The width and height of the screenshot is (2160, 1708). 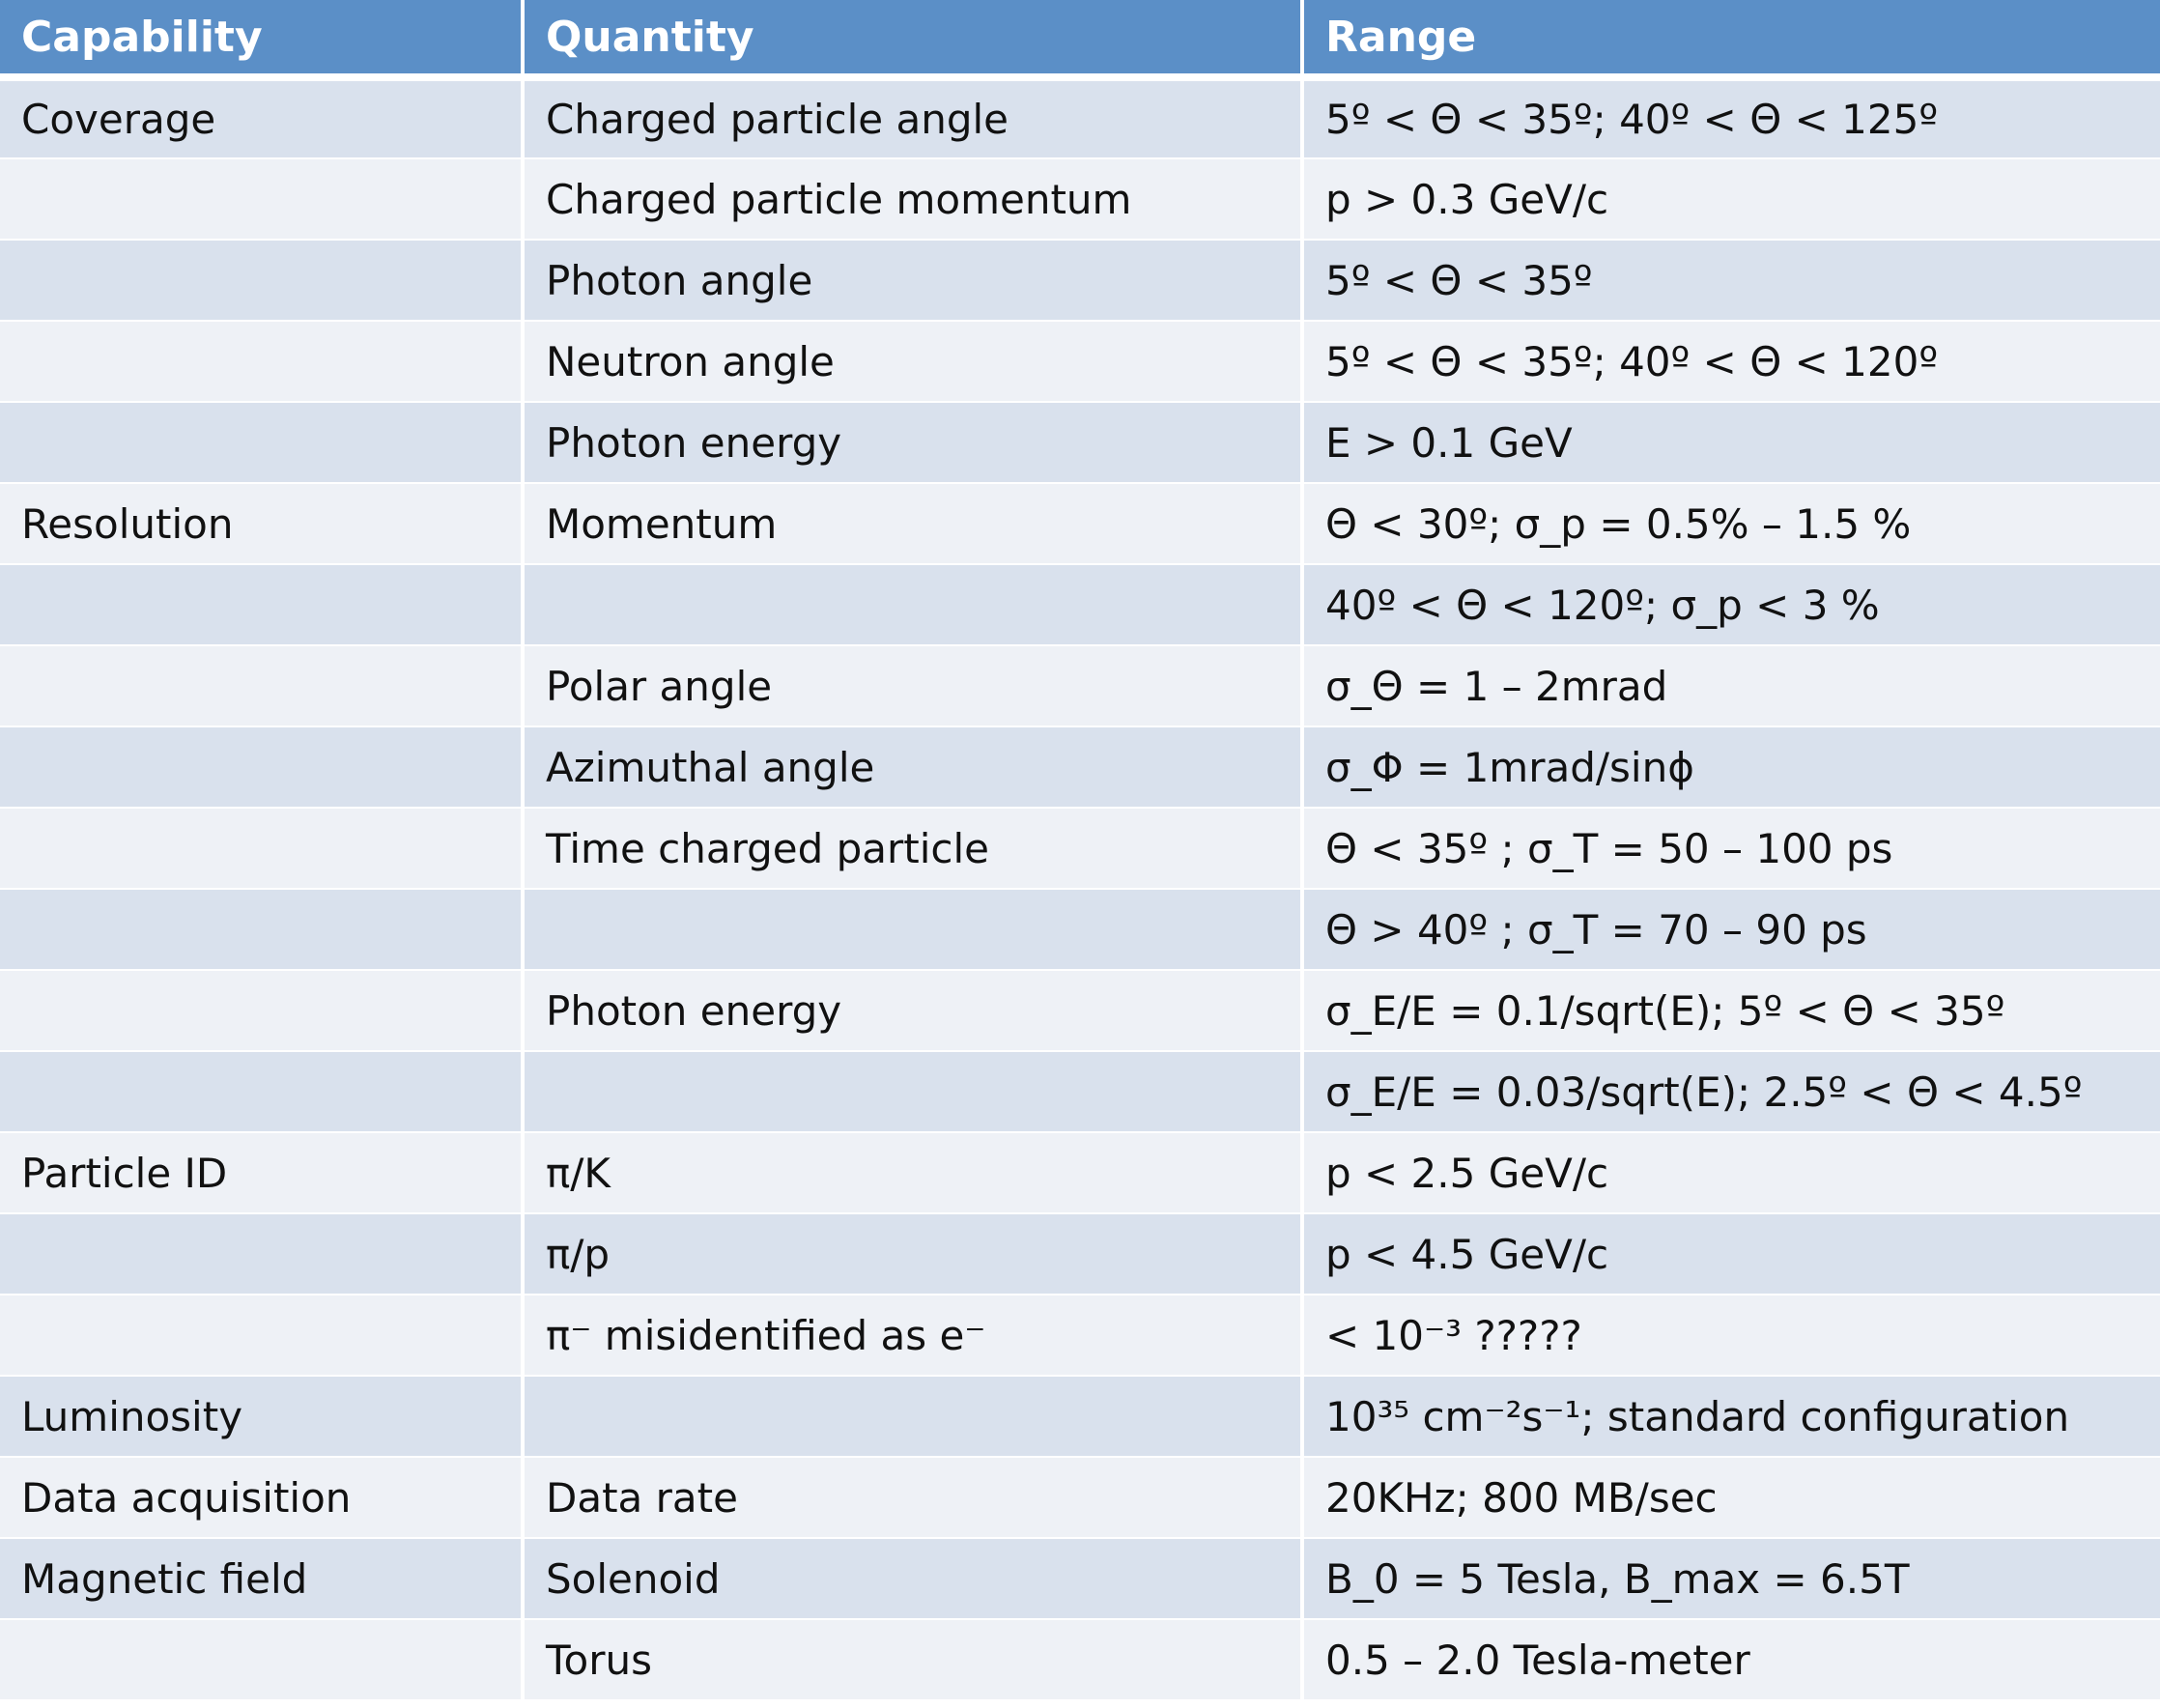 I want to click on quantity-cell: Polar angle, so click(x=913, y=686).